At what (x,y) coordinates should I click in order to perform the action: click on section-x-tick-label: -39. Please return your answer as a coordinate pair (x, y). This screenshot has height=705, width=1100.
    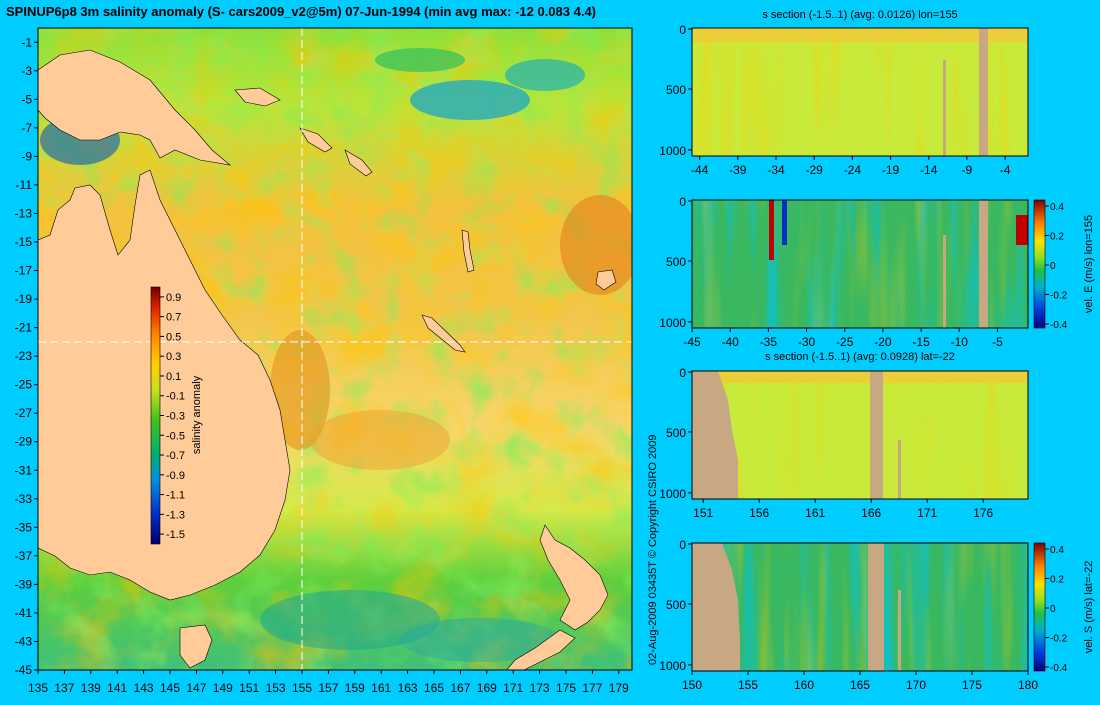
    Looking at the image, I should click on (738, 170).